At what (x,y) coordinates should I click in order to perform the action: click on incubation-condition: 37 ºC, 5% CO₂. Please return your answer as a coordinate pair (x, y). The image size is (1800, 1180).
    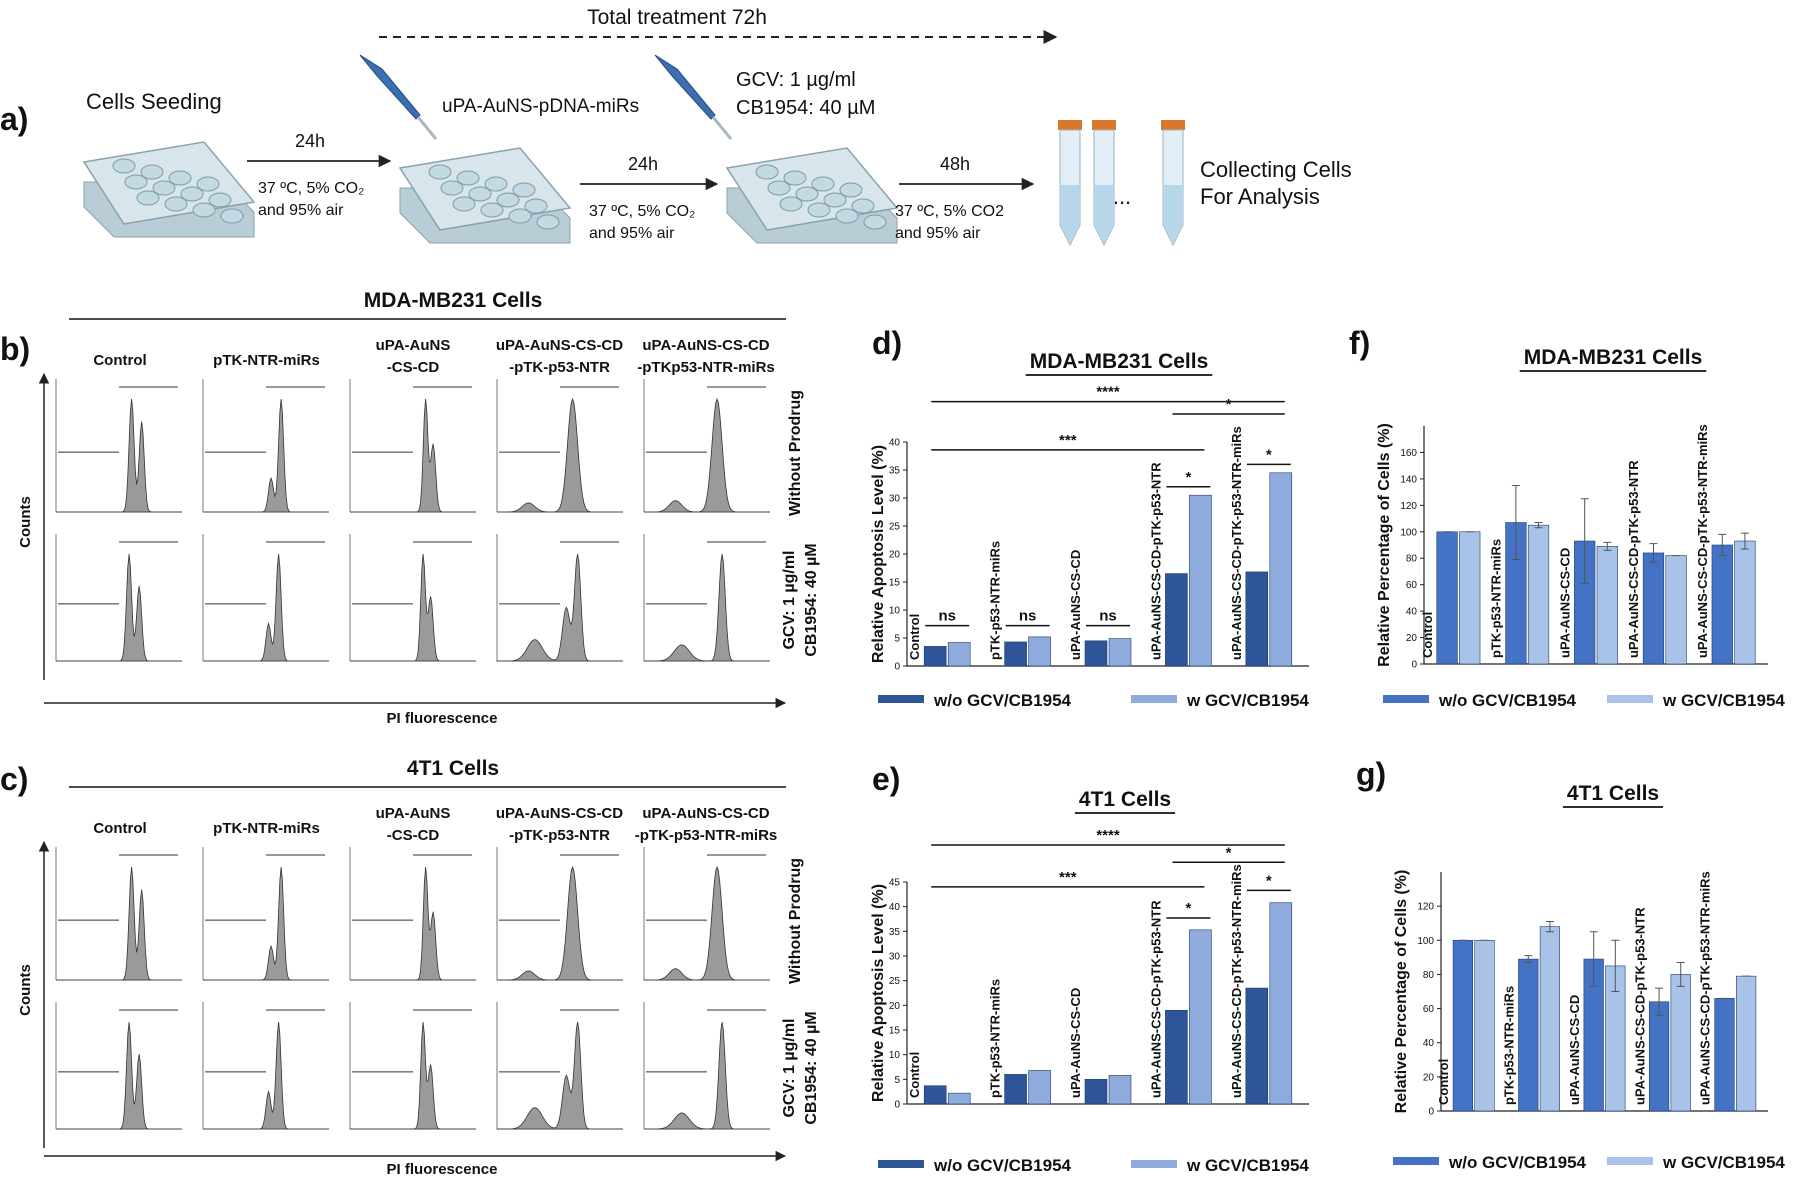
    Looking at the image, I should click on (311, 188).